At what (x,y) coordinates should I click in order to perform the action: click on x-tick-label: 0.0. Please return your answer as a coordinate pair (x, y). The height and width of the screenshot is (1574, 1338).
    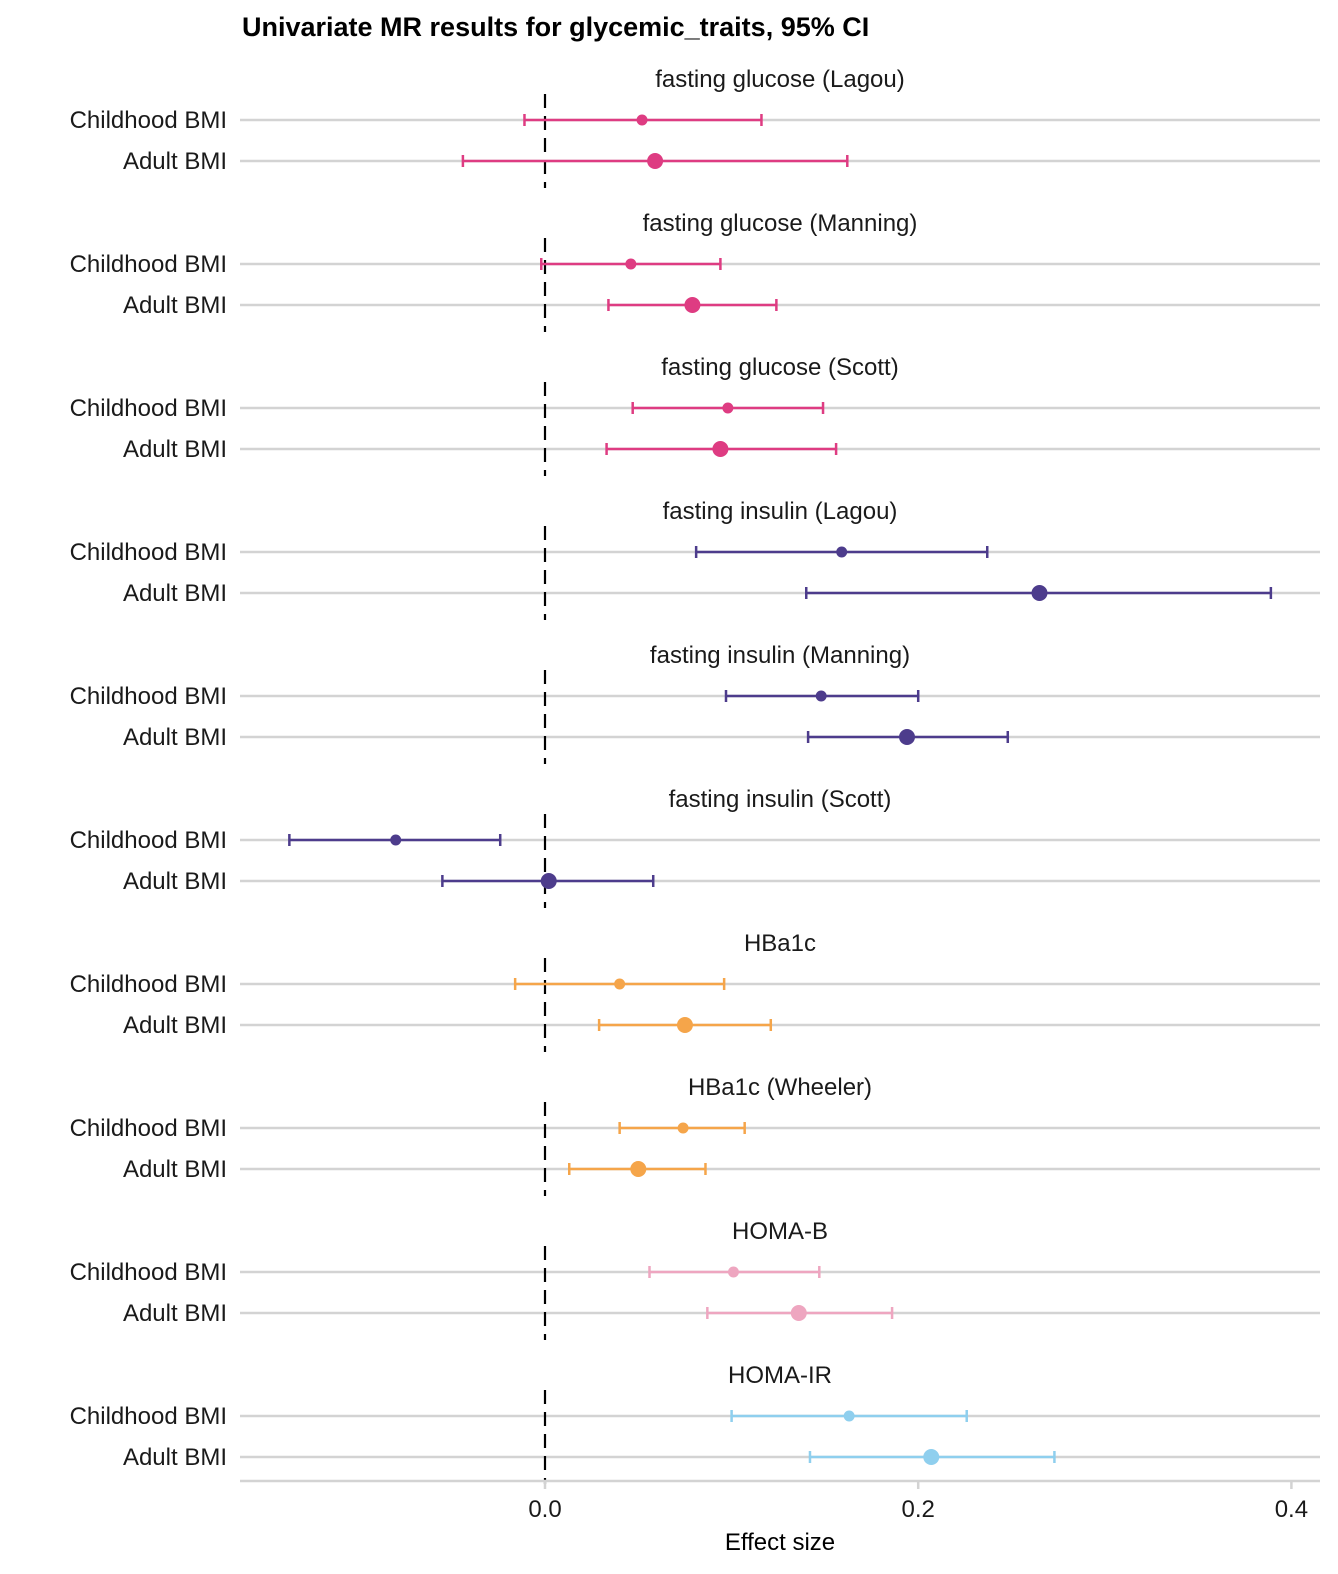
    Looking at the image, I should click on (544, 1509).